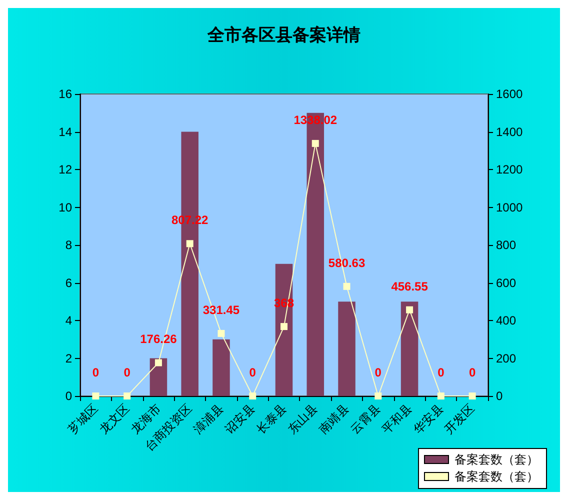 The image size is (568, 500). What do you see at coordinates (68, 245) in the screenshot?
I see `y-tick-label: 8` at bounding box center [68, 245].